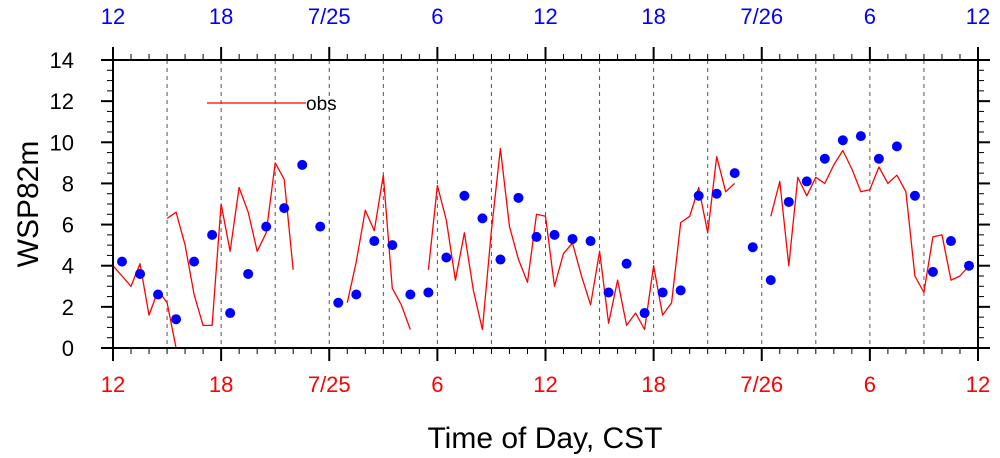 Image resolution: width=1000 pixels, height=458 pixels. Describe the element at coordinates (62, 142) in the screenshot. I see `y-tick-label: 10` at that location.